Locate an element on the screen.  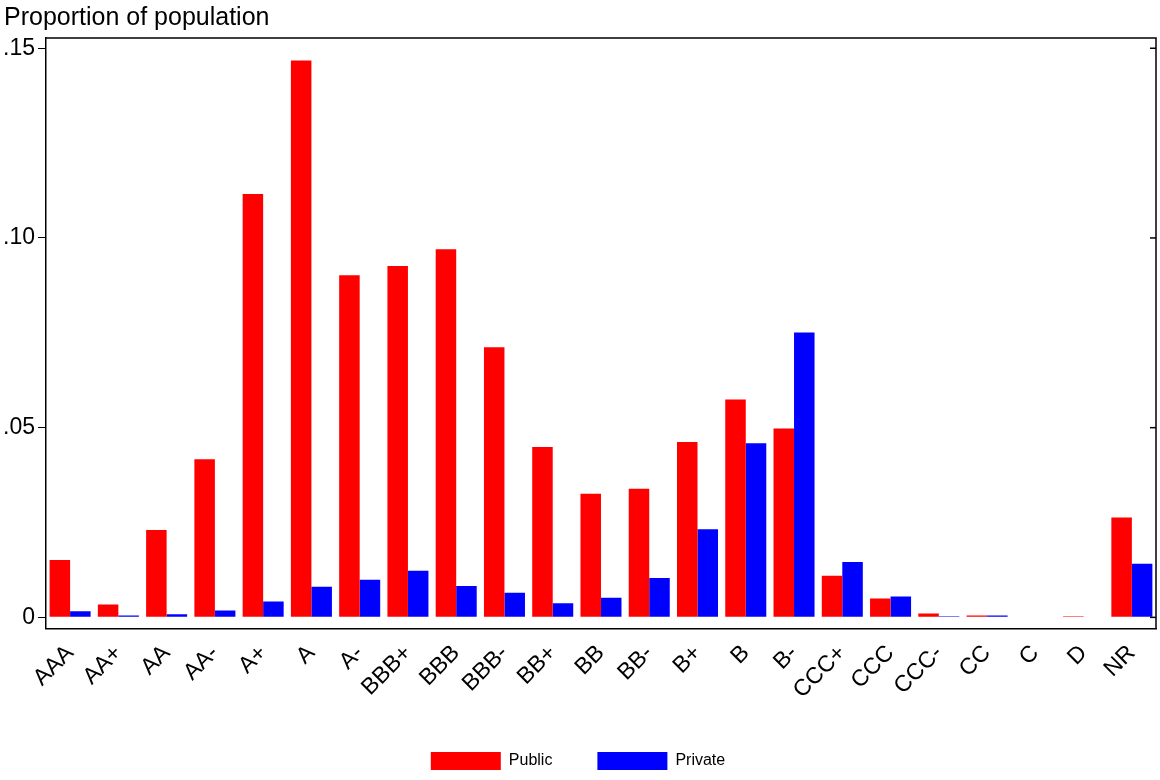
x-tick-label: BB- is located at coordinates (634, 662).